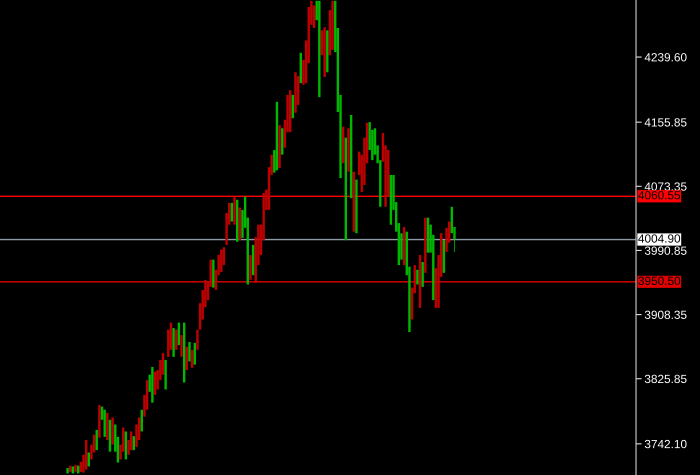 This screenshot has width=700, height=475. What do you see at coordinates (665, 314) in the screenshot?
I see `y-tick-label: 3908.35` at bounding box center [665, 314].